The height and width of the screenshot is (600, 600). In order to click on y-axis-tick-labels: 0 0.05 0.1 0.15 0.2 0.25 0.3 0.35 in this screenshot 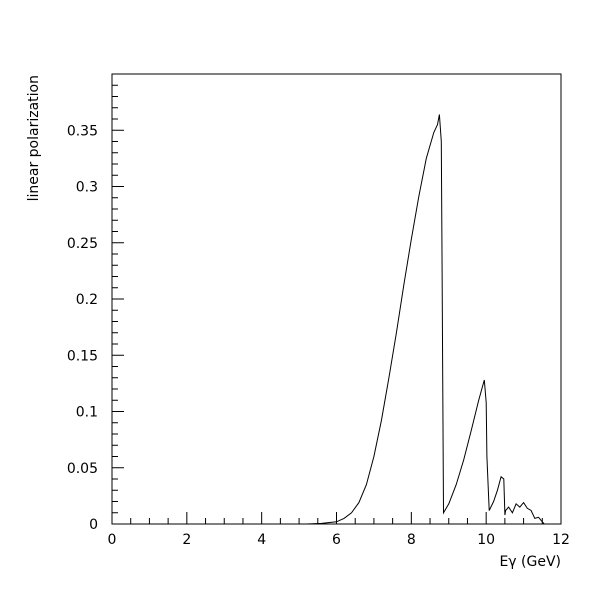, I will do `click(82, 328)`.